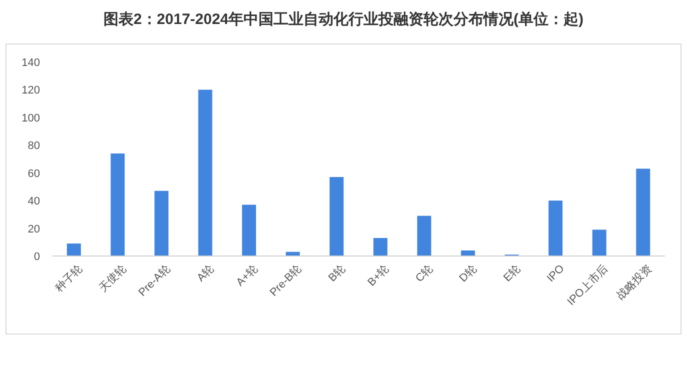  I want to click on x-tick-label: 天使轮, so click(113, 278).